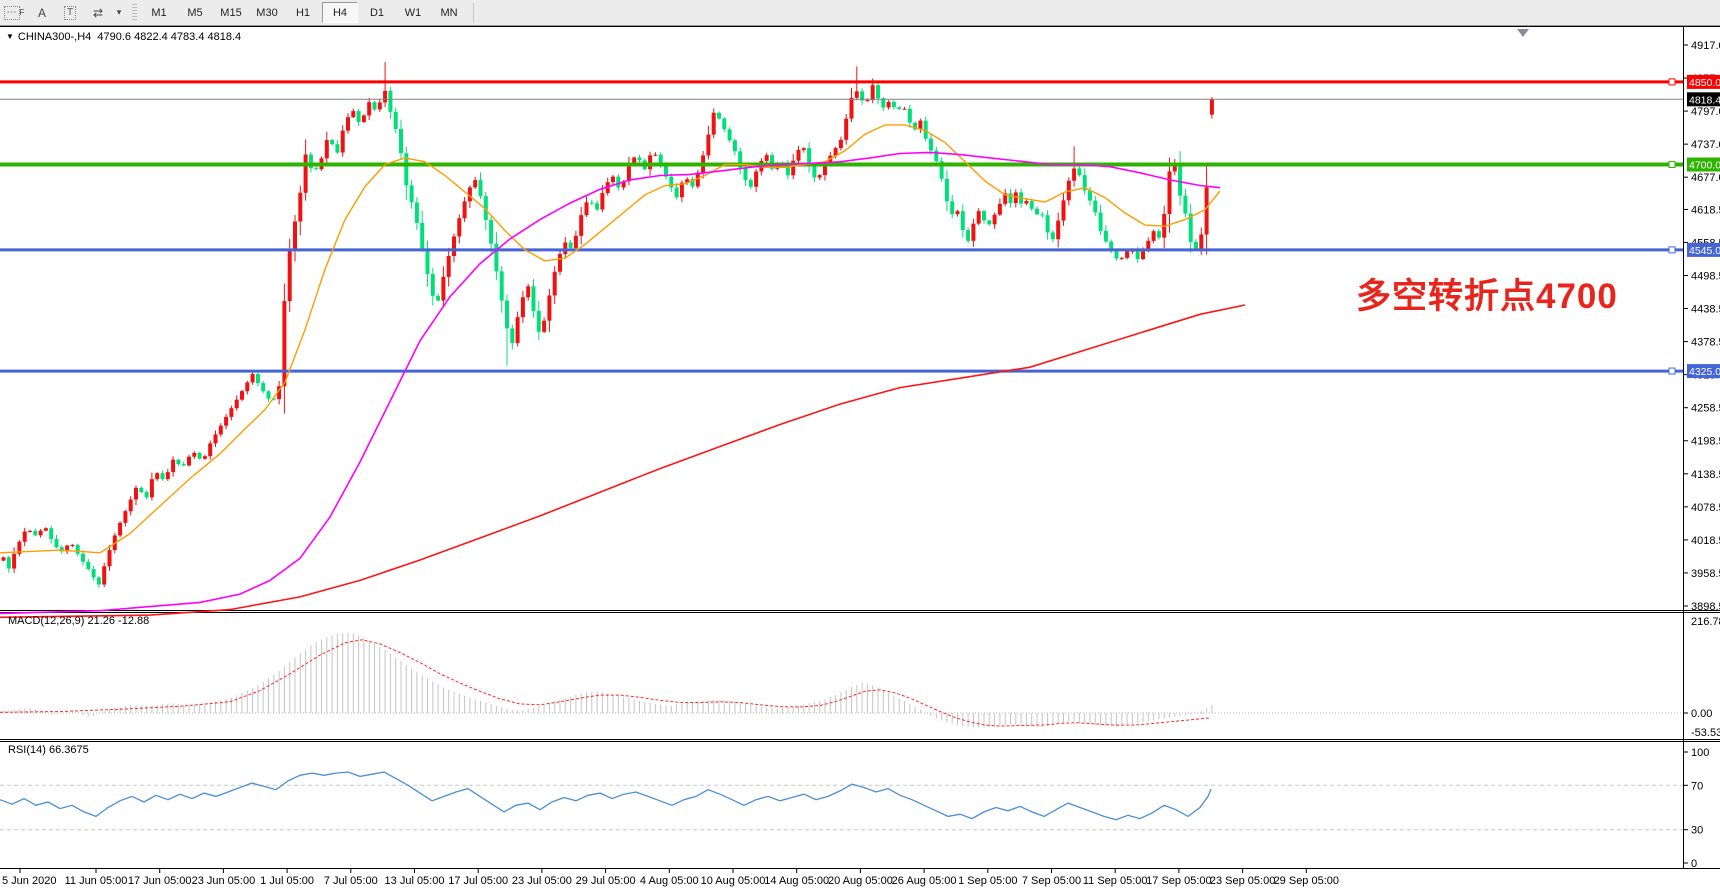  What do you see at coordinates (41, 12) in the screenshot?
I see `text-label-tool-icon: A` at bounding box center [41, 12].